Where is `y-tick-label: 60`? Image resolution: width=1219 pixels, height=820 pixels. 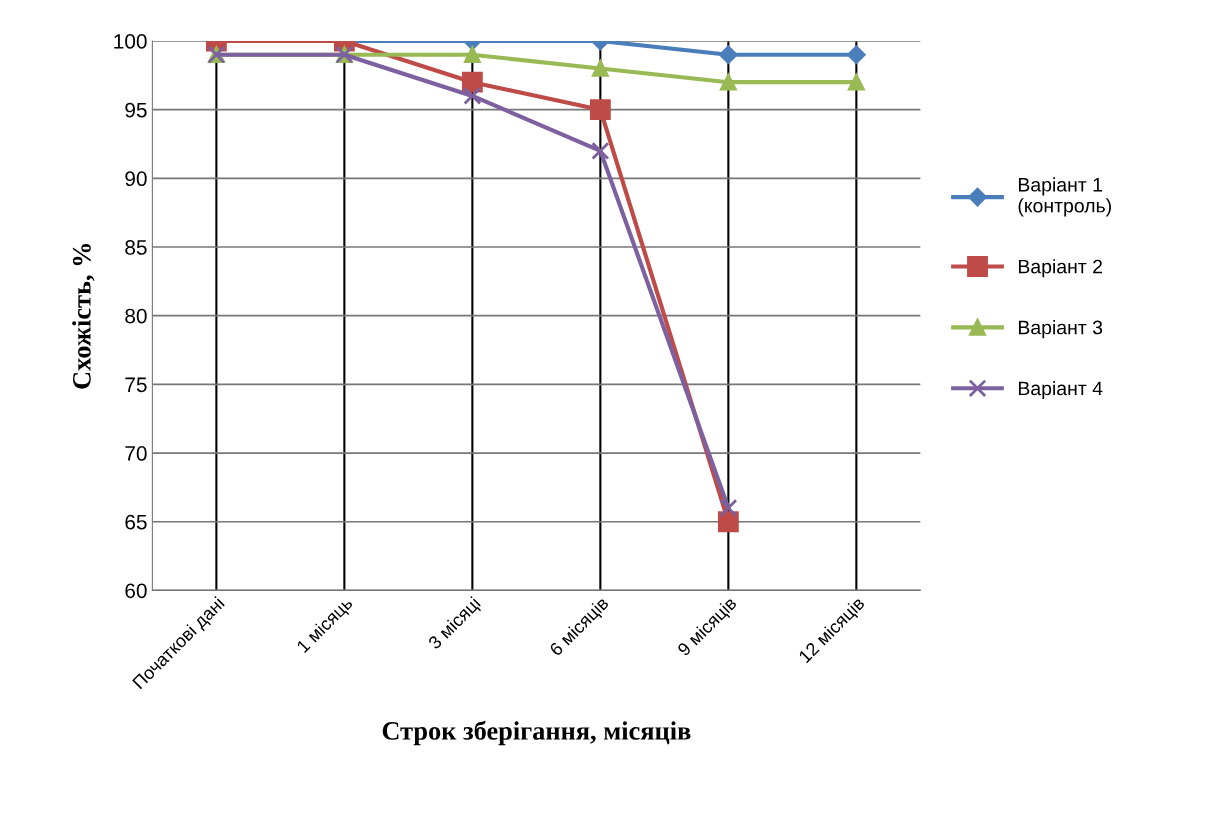 y-tick-label: 60 is located at coordinates (136, 591).